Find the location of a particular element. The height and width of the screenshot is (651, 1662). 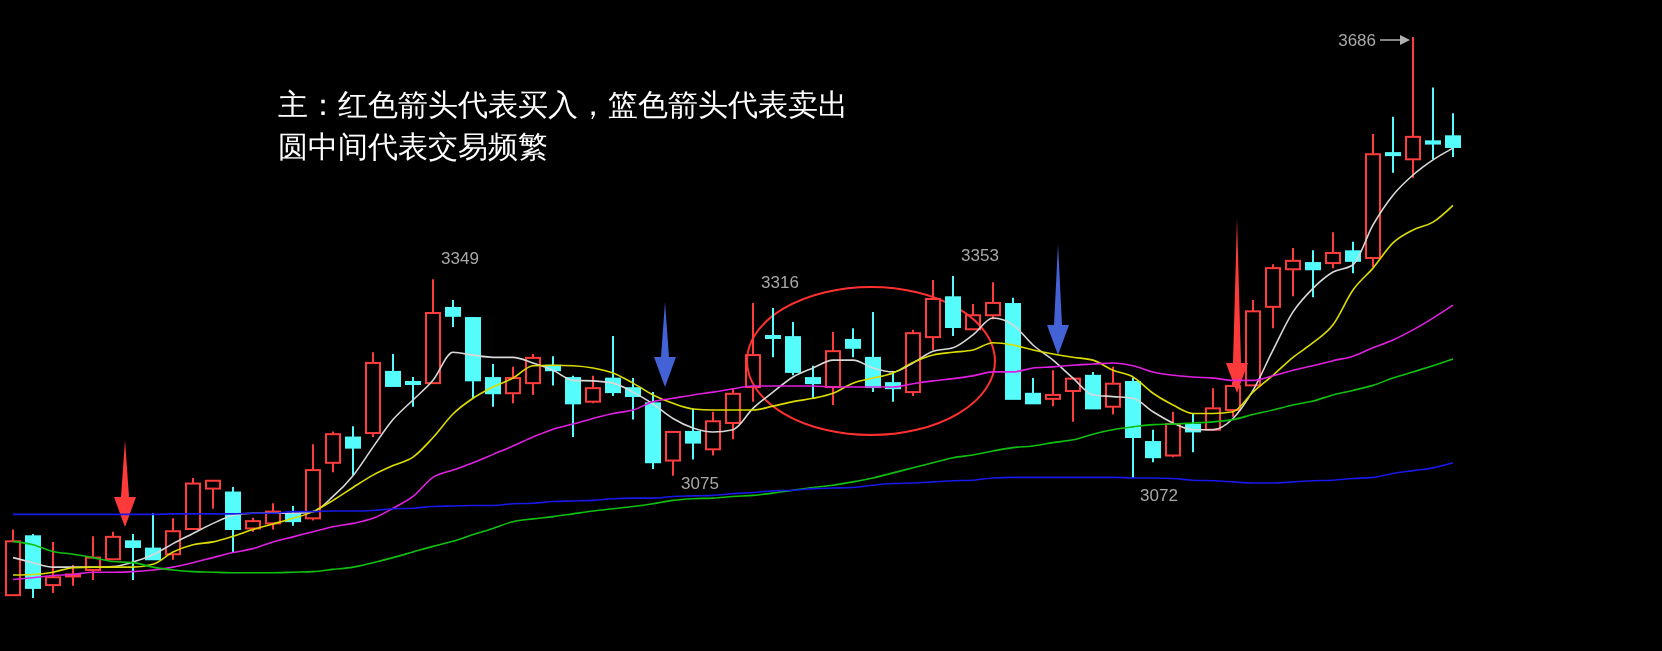

annotation: 圆中间代表交易频繁 is located at coordinates (413, 146).